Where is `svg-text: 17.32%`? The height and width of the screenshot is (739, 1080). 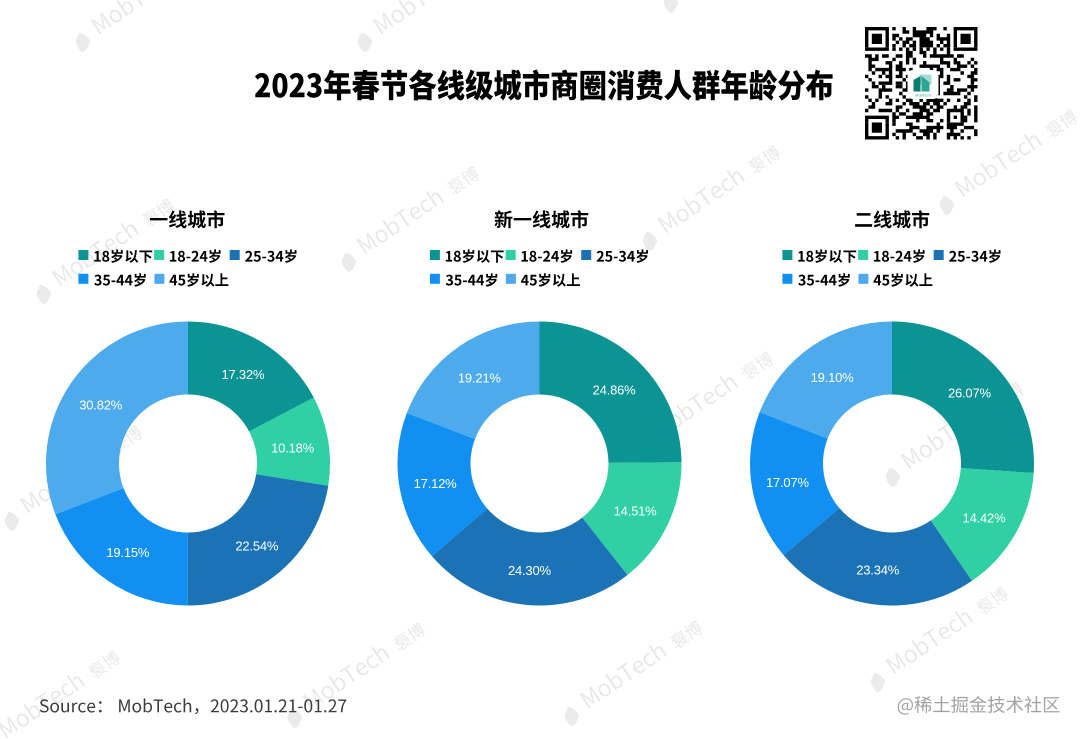
svg-text: 17.32% is located at coordinates (243, 374).